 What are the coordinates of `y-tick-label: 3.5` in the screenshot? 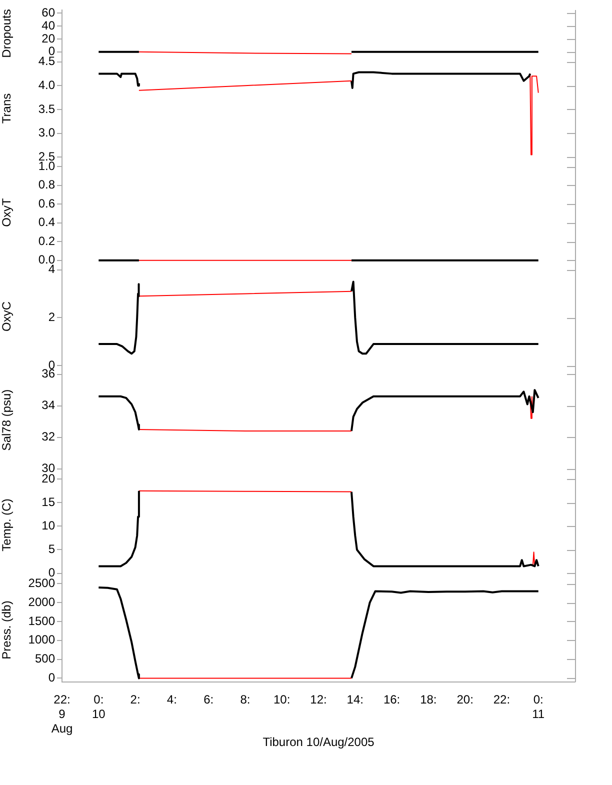 It's located at (47, 109).